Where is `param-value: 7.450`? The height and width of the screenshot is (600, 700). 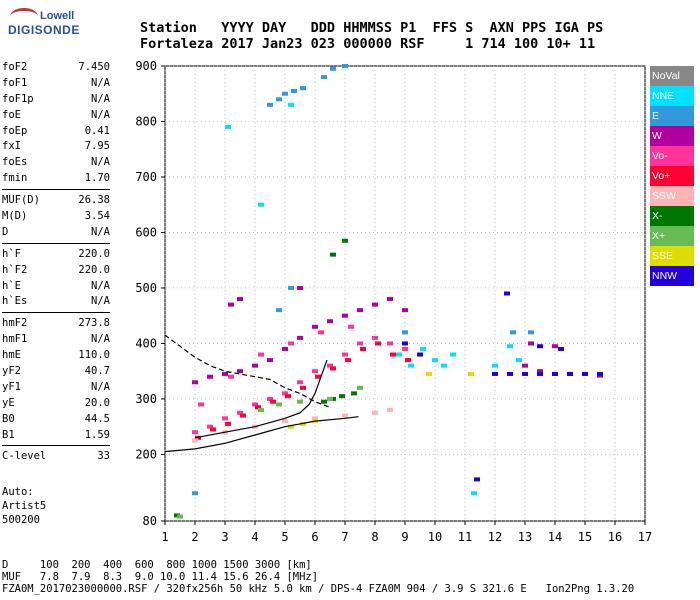 param-value: 7.450 is located at coordinates (94, 67).